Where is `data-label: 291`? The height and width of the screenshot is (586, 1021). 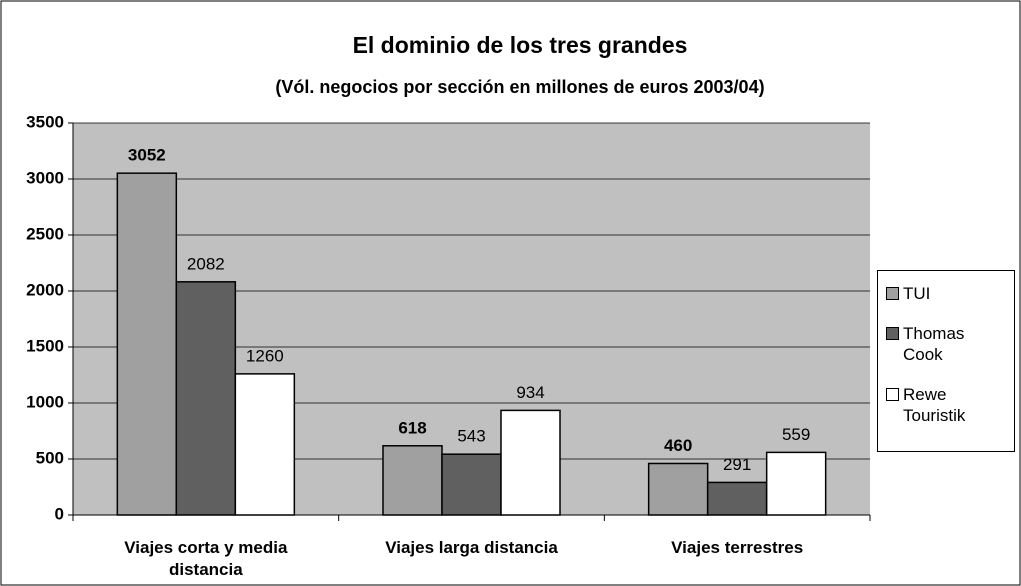 data-label: 291 is located at coordinates (737, 464).